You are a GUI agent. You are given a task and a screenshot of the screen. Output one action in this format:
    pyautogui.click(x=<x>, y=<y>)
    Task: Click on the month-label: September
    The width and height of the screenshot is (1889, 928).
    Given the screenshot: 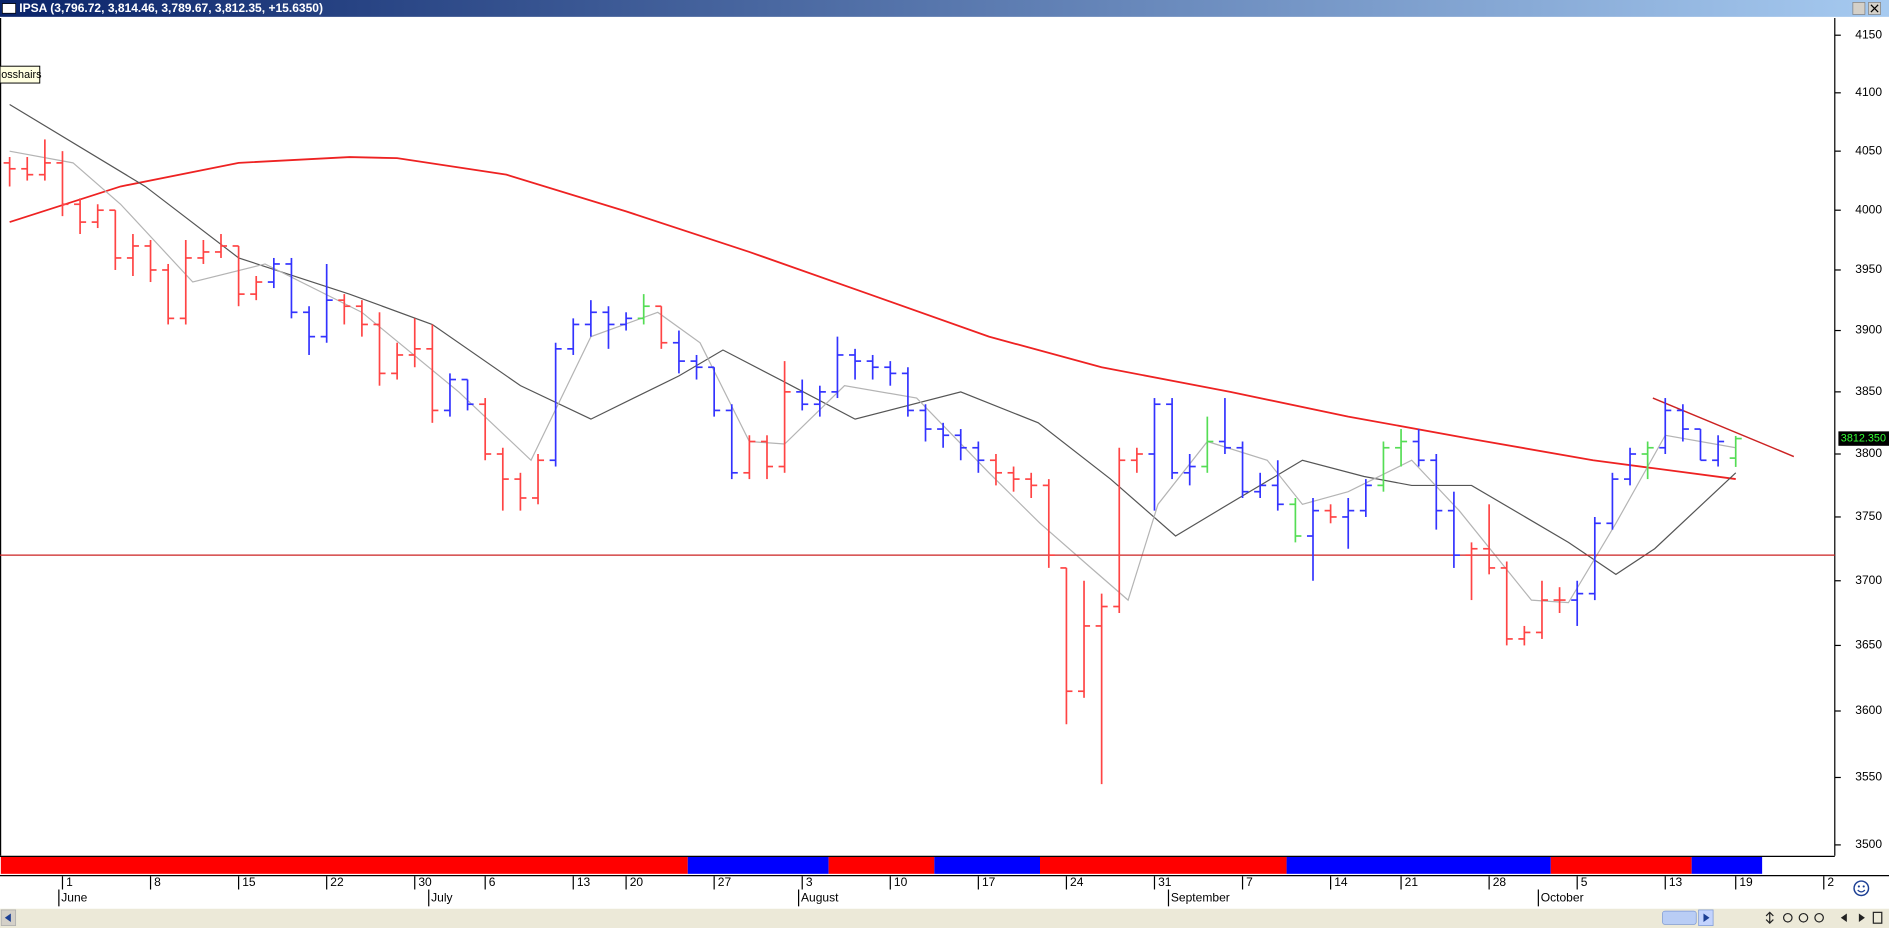 What is the action you would take?
    pyautogui.click(x=1200, y=898)
    